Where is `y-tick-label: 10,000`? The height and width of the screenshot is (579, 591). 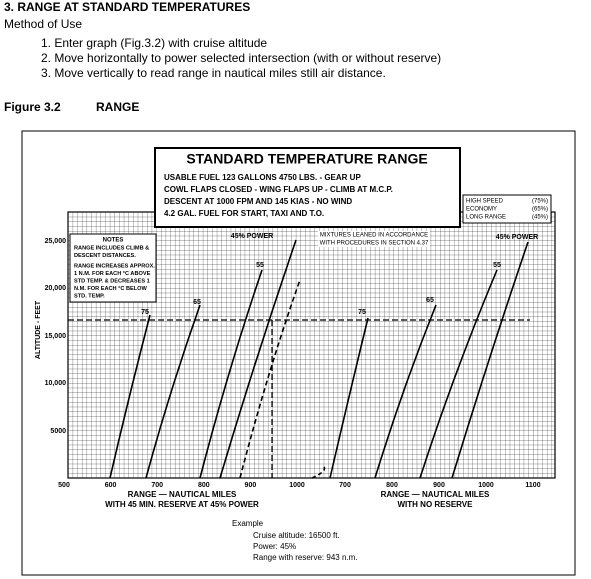 y-tick-label: 10,000 is located at coordinates (56, 383).